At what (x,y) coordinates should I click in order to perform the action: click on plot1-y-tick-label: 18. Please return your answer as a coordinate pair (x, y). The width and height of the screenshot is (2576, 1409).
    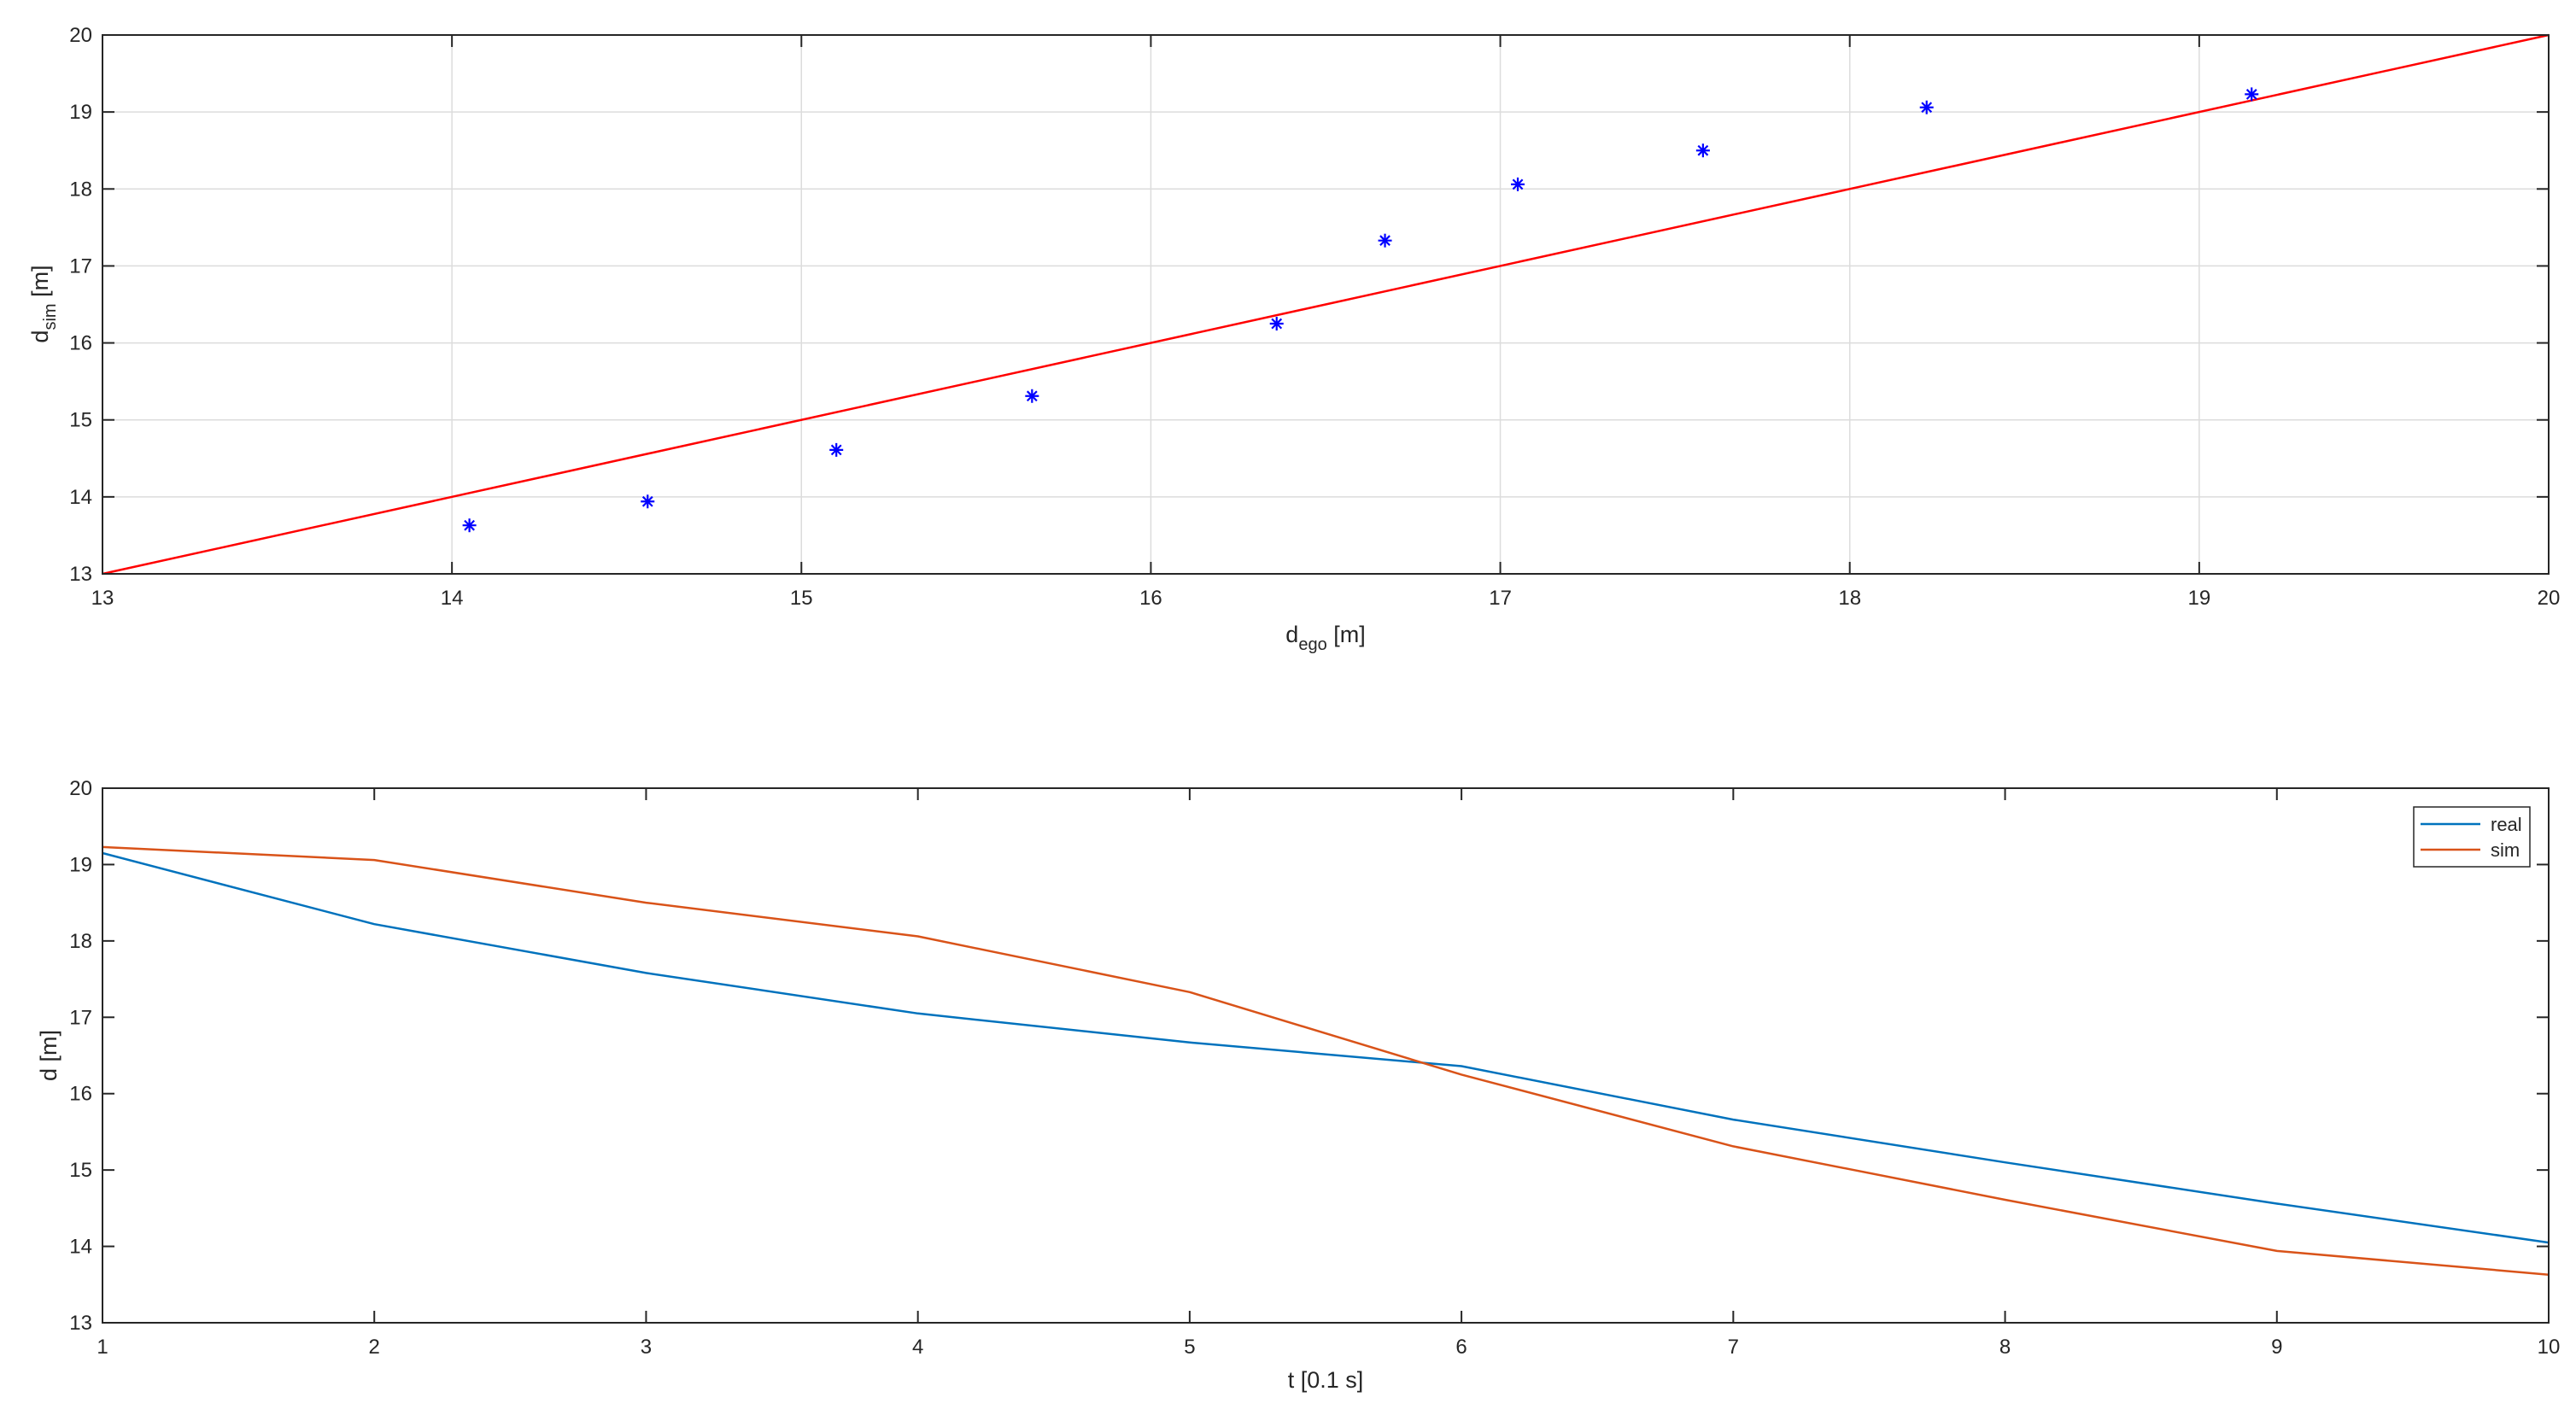
    Looking at the image, I should click on (80, 189).